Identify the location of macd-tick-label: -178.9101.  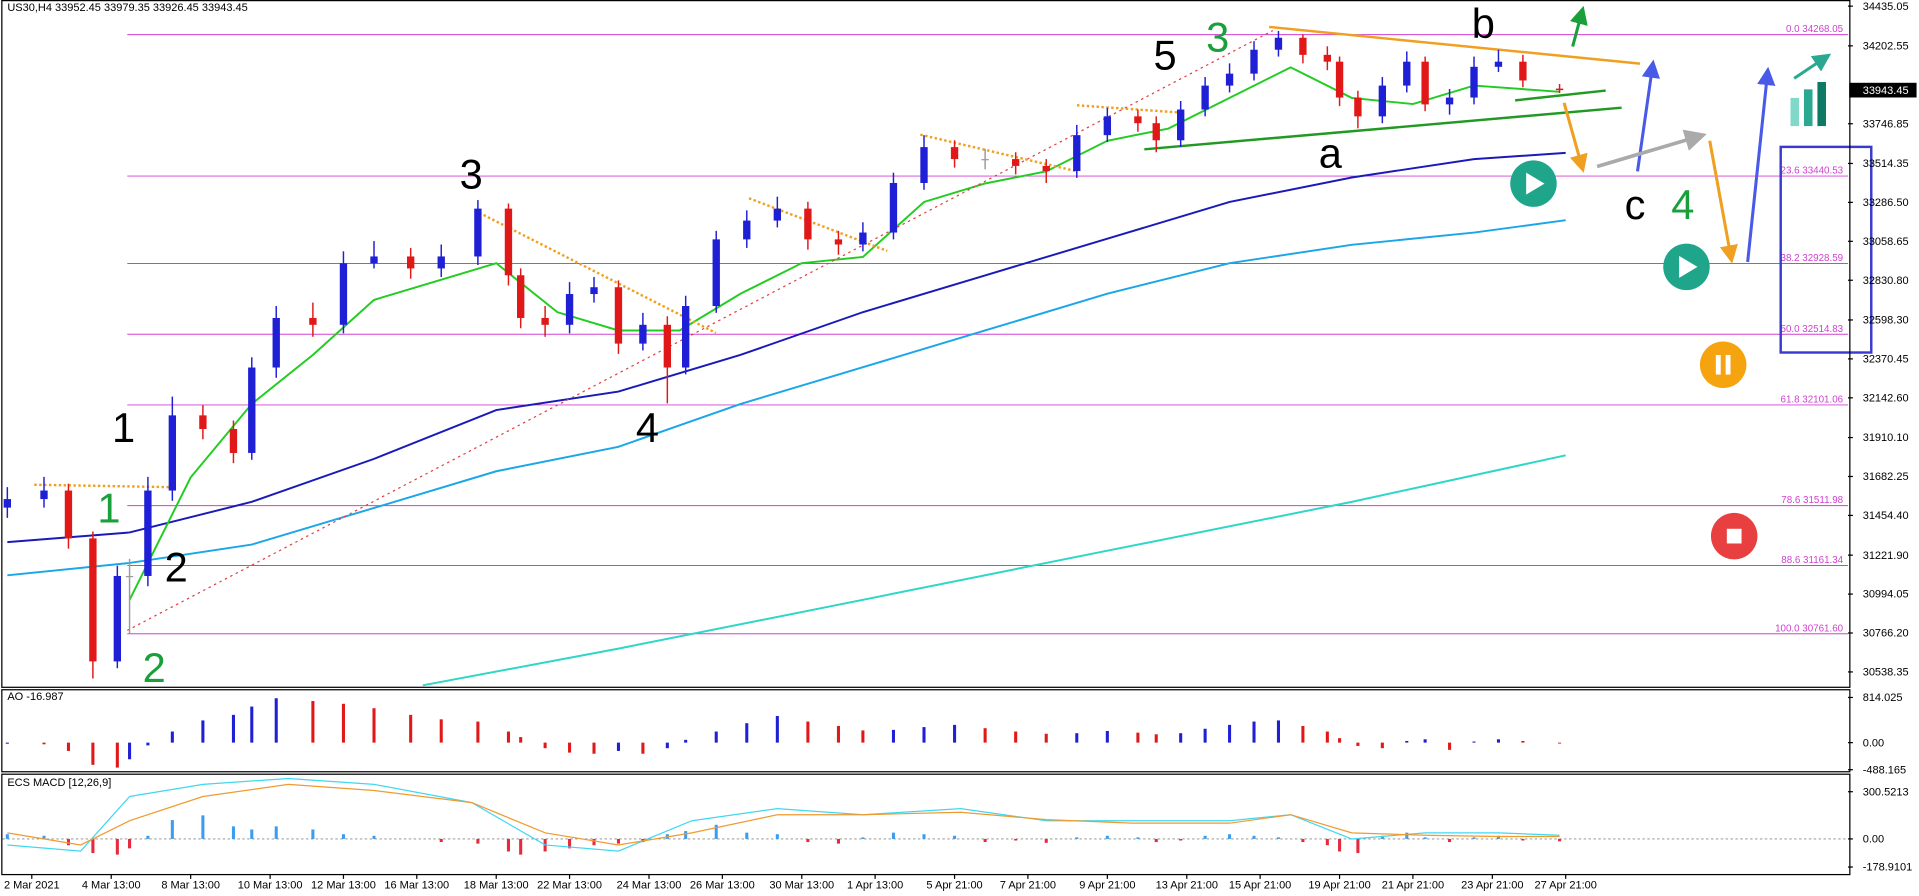
(1888, 868).